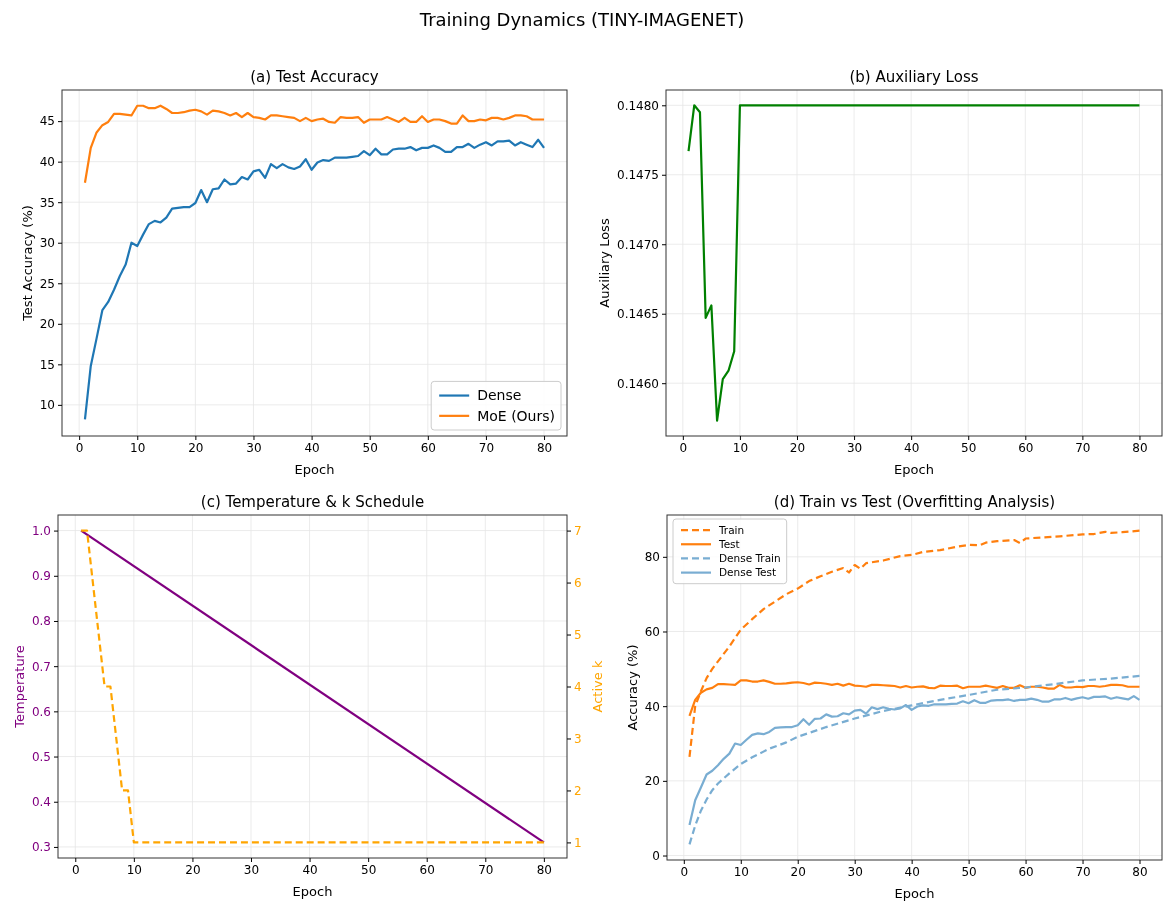 This screenshot has width=1165, height=903. What do you see at coordinates (652, 631) in the screenshot?
I see `y-tick-label: 60` at bounding box center [652, 631].